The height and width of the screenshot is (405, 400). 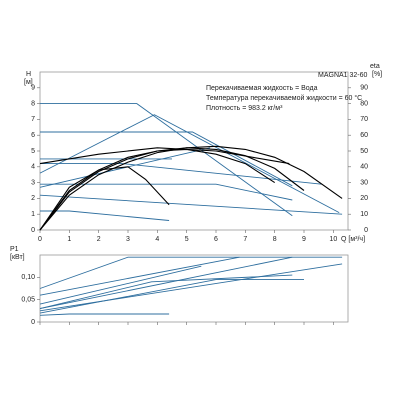 What do you see at coordinates (33, 119) in the screenshot?
I see `y-tick-label: 7` at bounding box center [33, 119].